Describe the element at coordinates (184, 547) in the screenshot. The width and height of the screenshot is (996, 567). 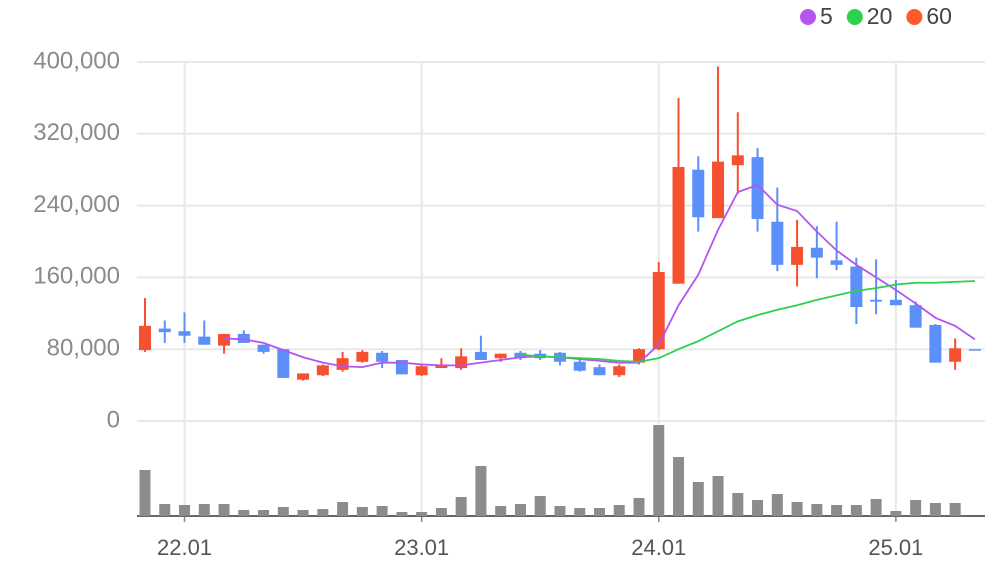
I see `x-tick-label: 22.01` at that location.